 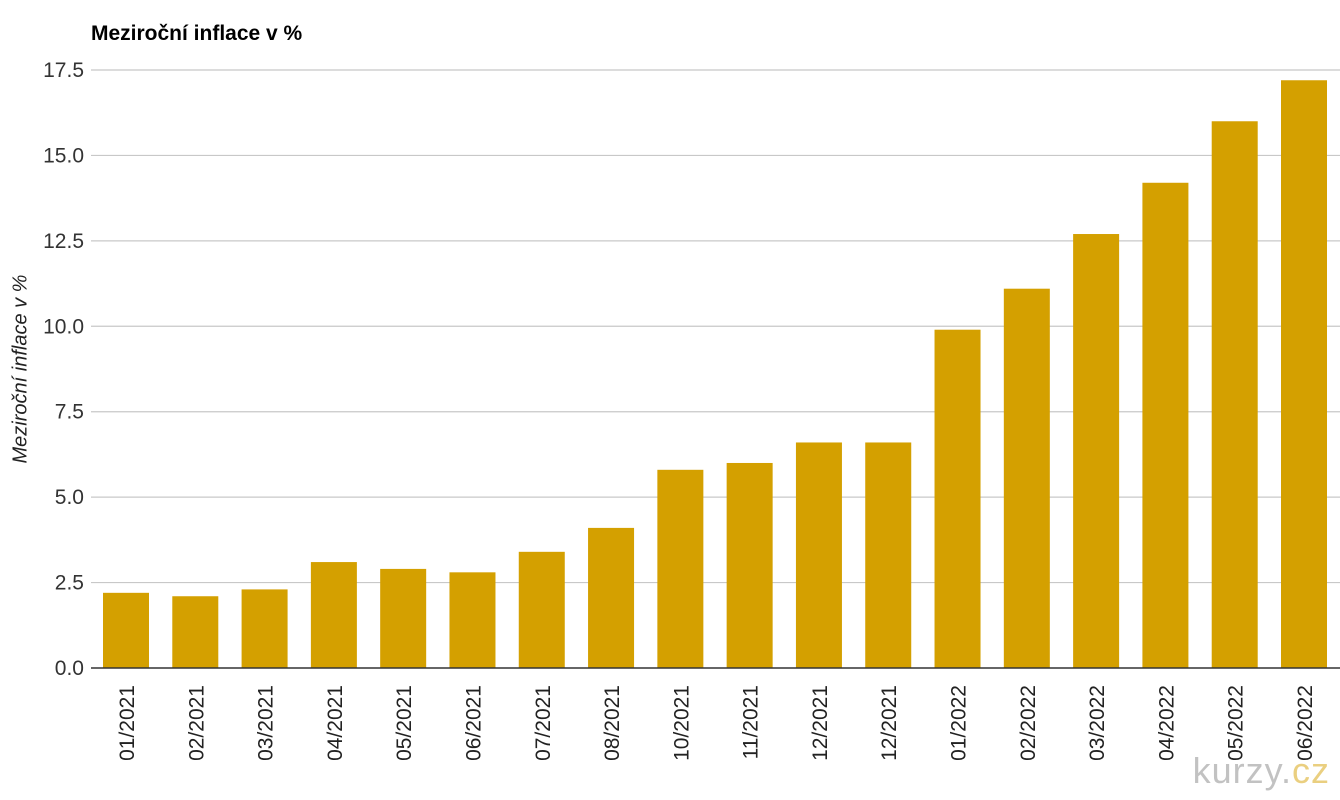 I want to click on kurzy-cz-watermark: kurzy.cz, so click(x=1261, y=771).